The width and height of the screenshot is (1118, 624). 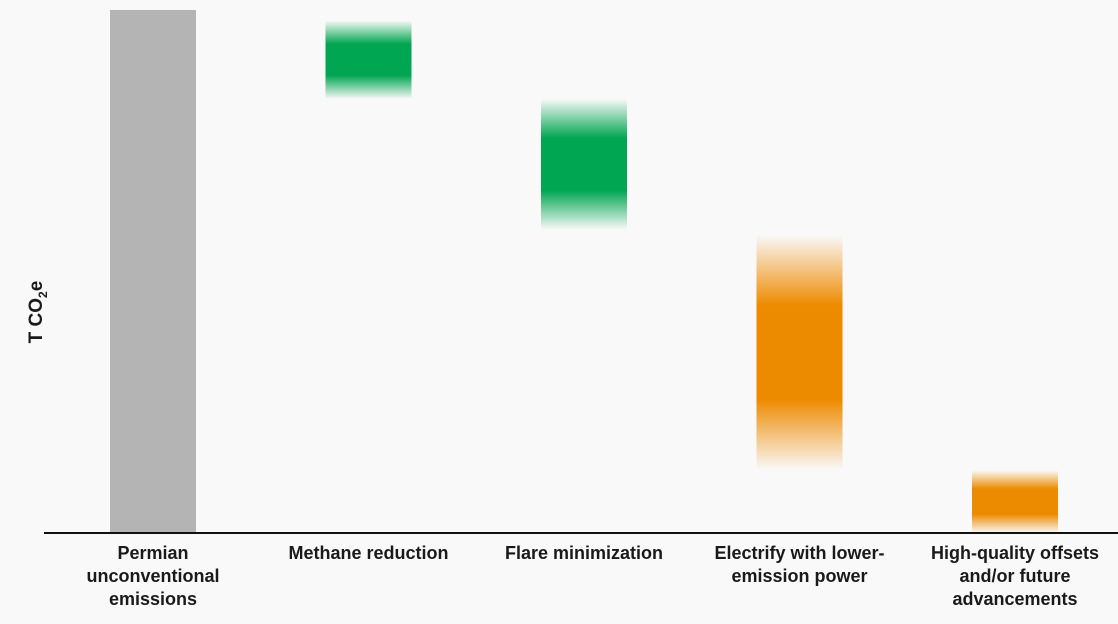 I want to click on y-axis-label: T CO2e, so click(x=38, y=312).